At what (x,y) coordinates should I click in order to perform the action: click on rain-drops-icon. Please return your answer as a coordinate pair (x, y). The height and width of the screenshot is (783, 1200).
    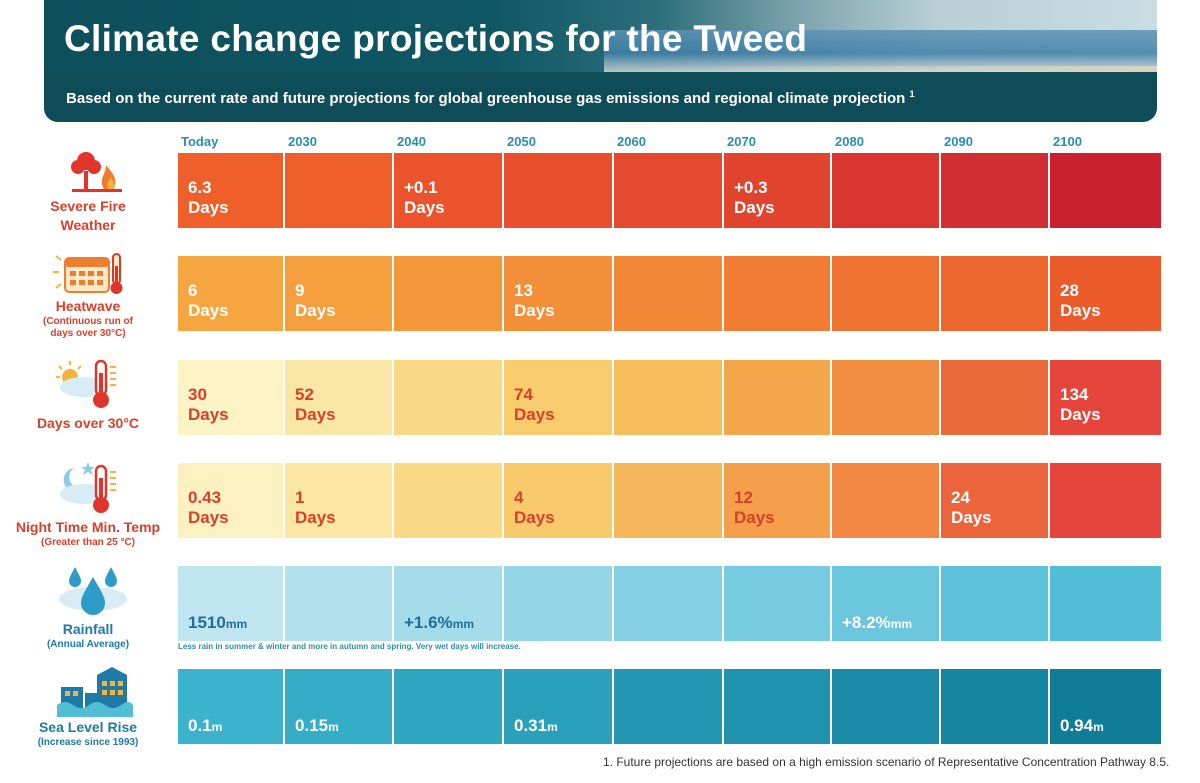
    Looking at the image, I should click on (93, 591).